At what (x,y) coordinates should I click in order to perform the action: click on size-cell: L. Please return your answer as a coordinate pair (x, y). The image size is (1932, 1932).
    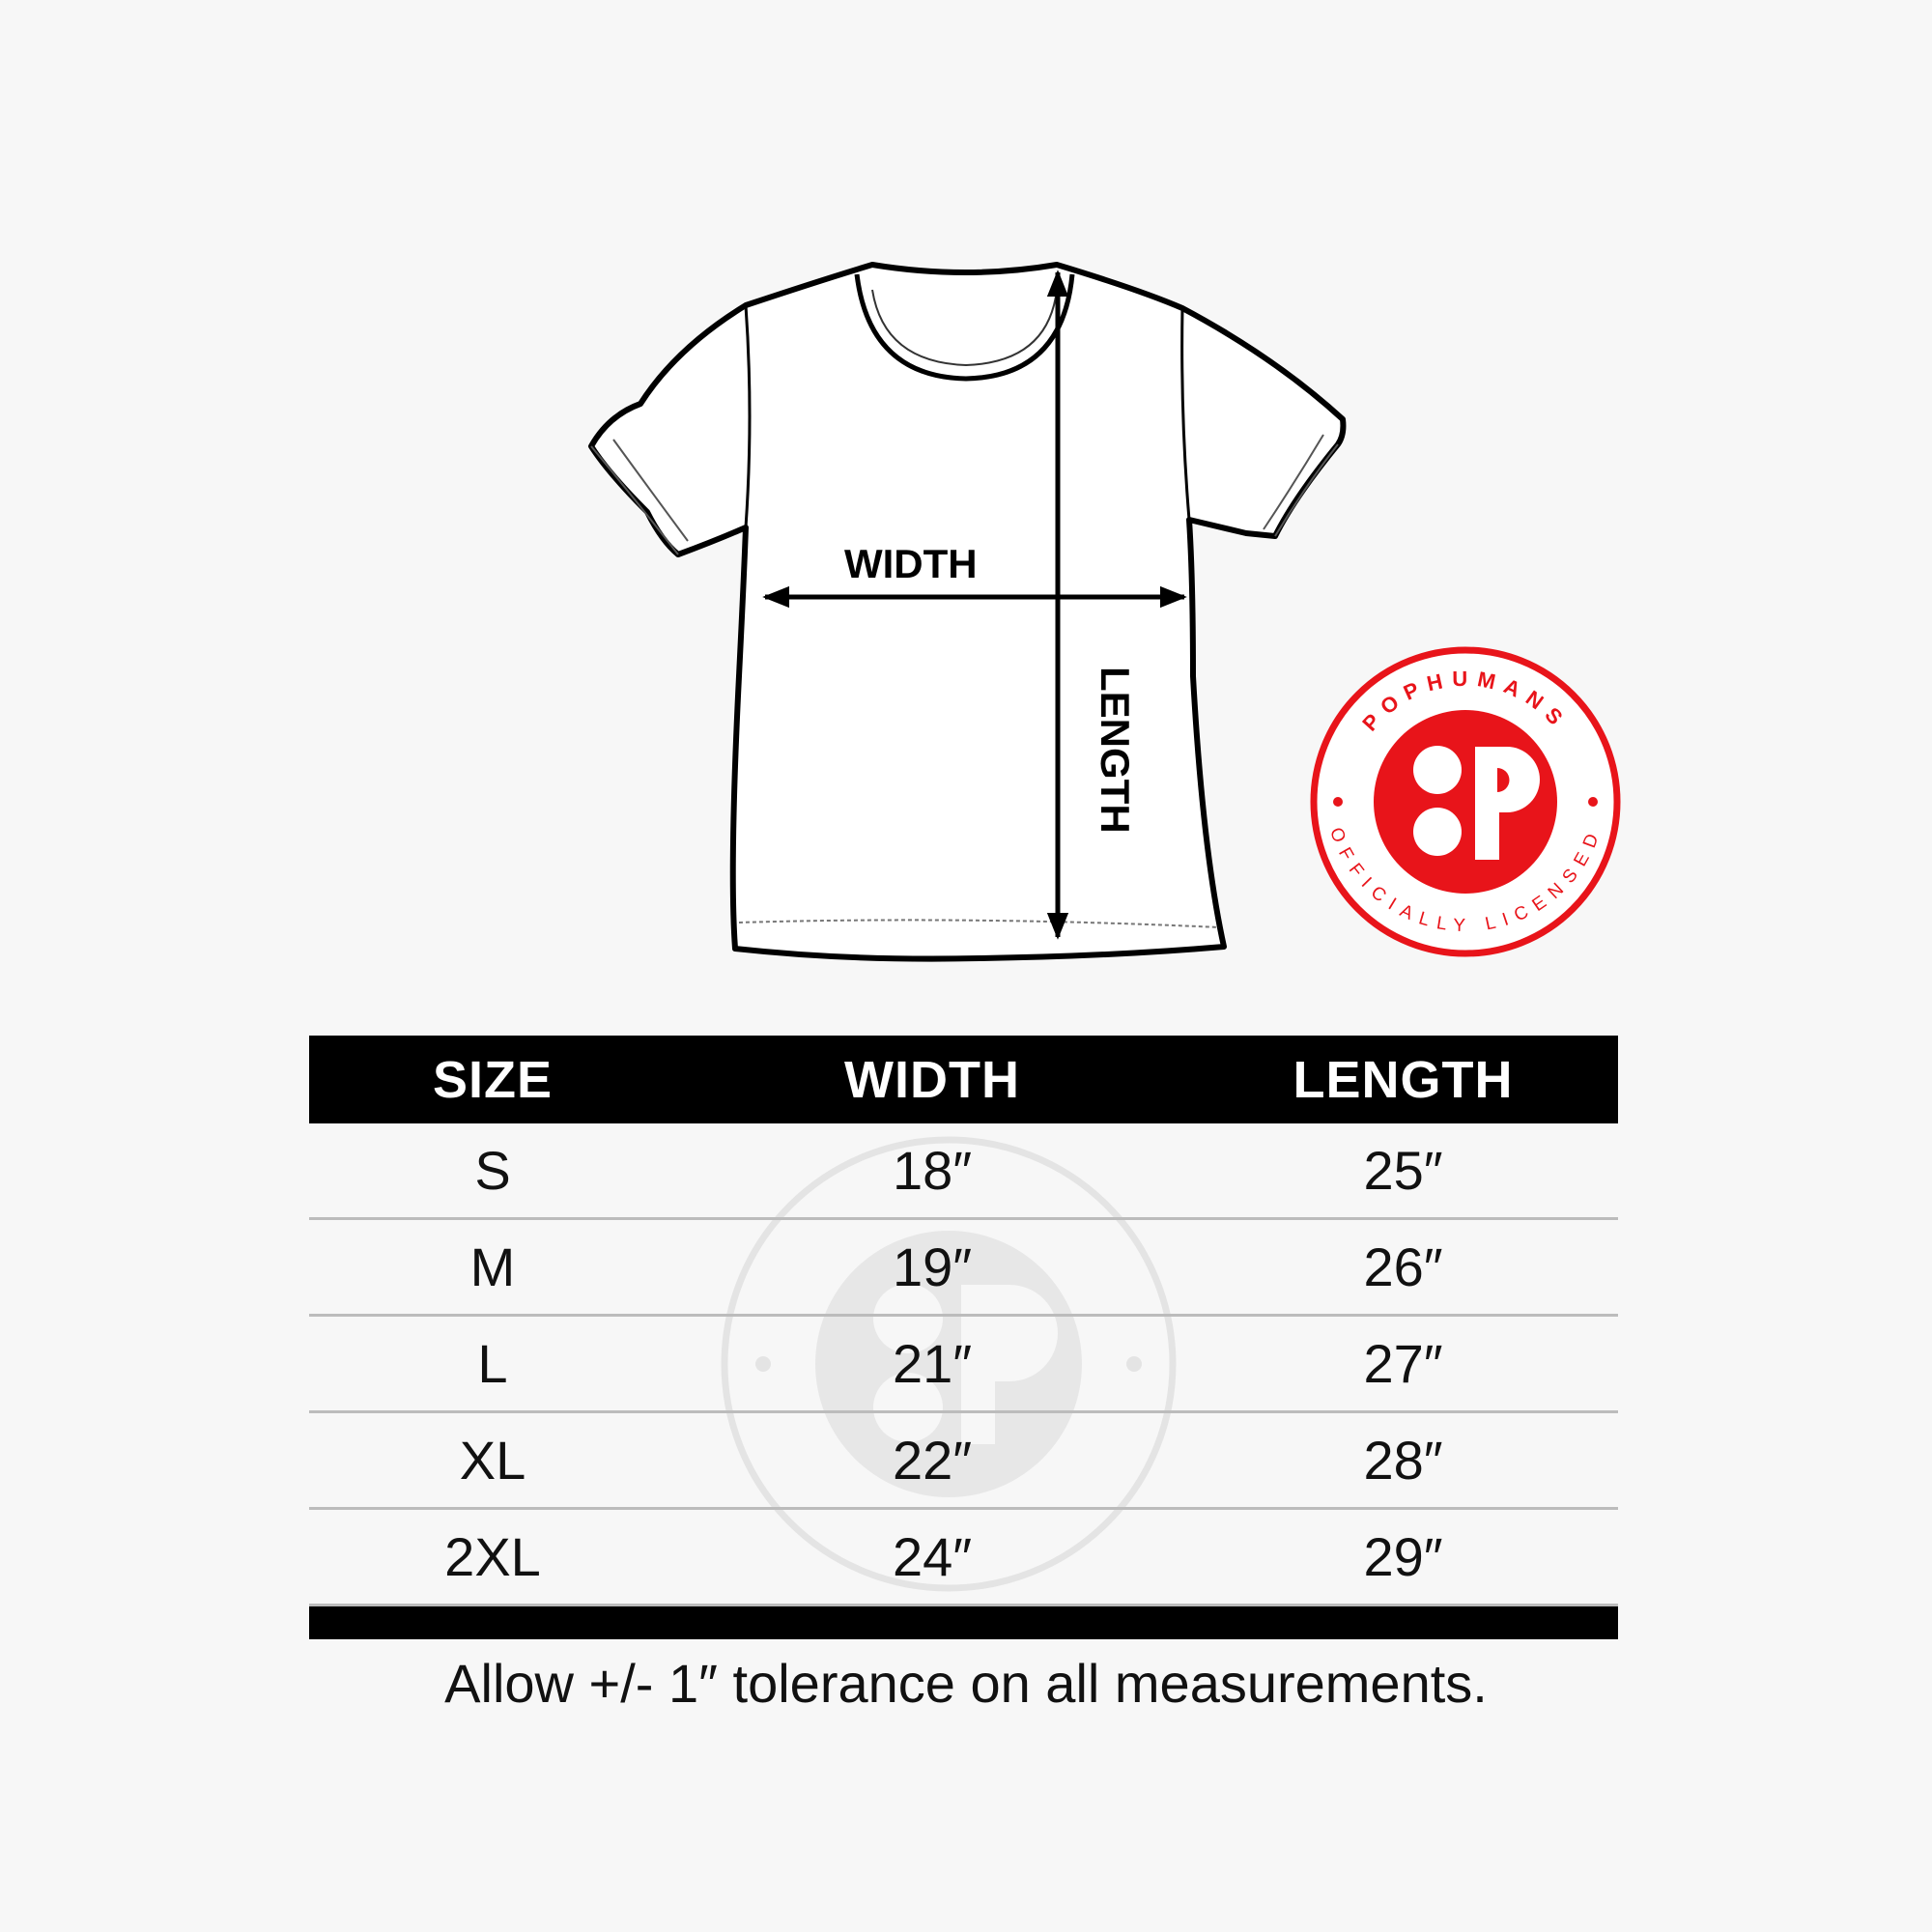
    Looking at the image, I should click on (492, 1363).